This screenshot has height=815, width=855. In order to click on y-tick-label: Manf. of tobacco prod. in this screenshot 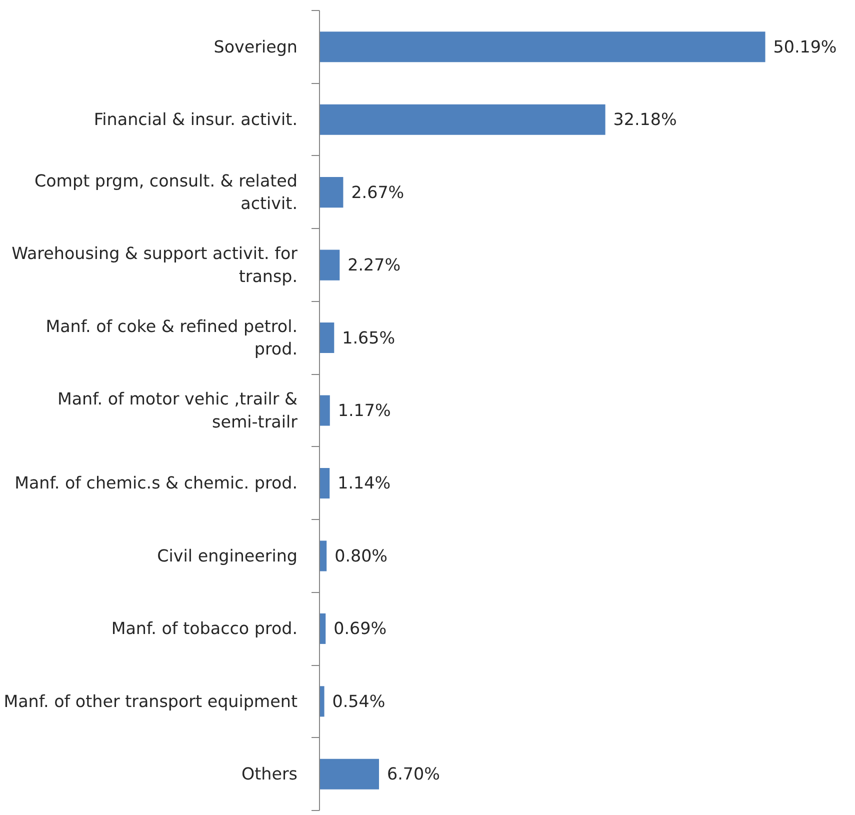, I will do `click(204, 628)`.